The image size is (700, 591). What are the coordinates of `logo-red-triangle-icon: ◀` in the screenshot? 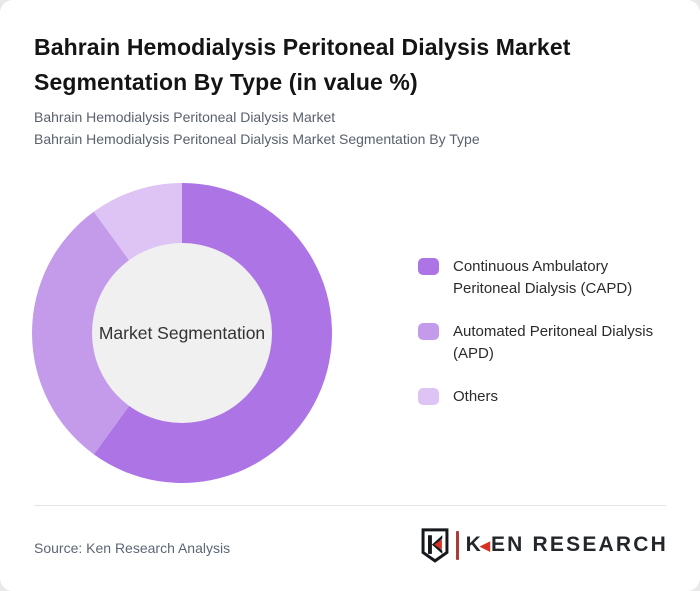 It's located at (484, 545).